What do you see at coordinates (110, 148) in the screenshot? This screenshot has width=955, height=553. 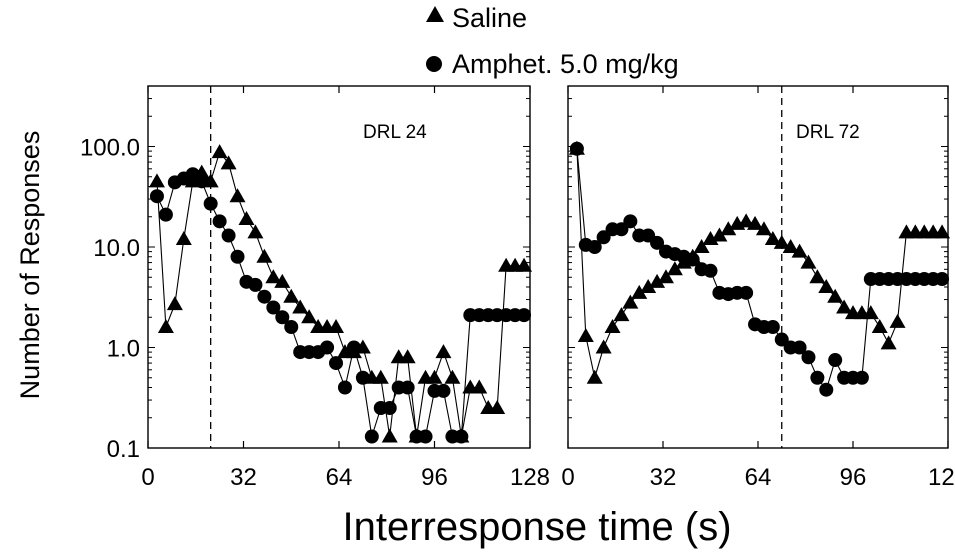 I see `y-tick-label: 100.0` at bounding box center [110, 148].